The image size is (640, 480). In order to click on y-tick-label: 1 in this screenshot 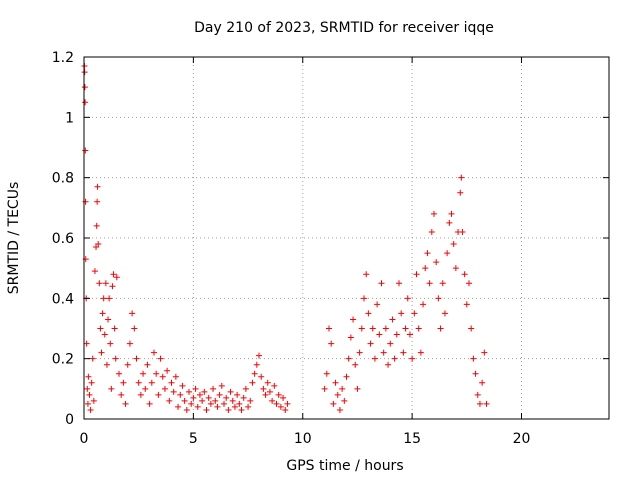, I will do `click(69, 118)`.